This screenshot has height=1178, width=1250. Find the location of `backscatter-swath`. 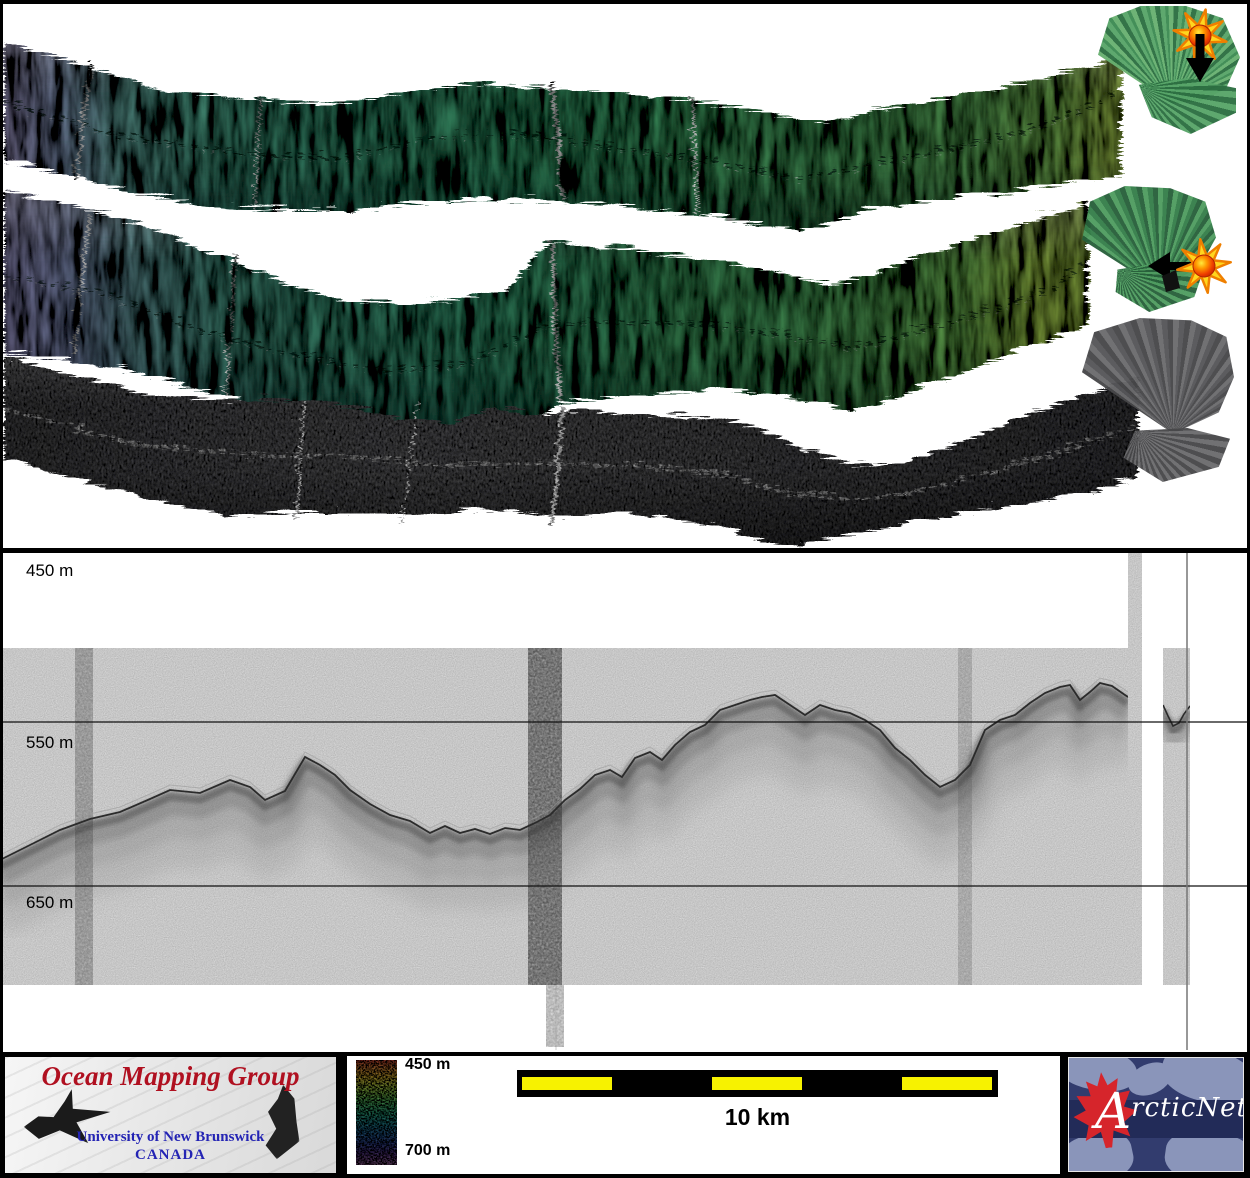

backscatter-swath is located at coordinates (567, 446).